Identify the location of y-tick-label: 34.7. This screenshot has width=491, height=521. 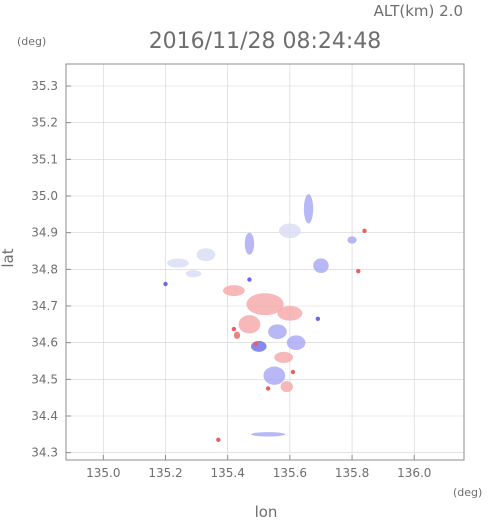
(44, 306).